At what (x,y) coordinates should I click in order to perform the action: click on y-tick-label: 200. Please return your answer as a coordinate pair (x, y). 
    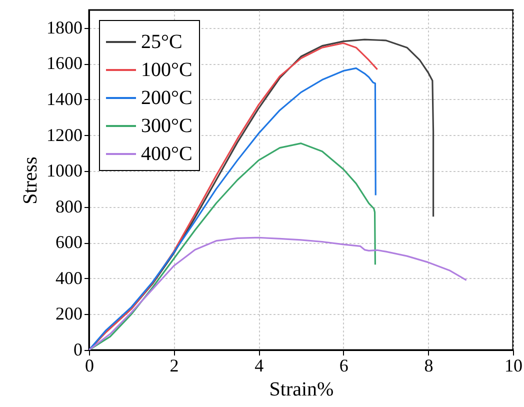
    Looking at the image, I should click on (69, 314).